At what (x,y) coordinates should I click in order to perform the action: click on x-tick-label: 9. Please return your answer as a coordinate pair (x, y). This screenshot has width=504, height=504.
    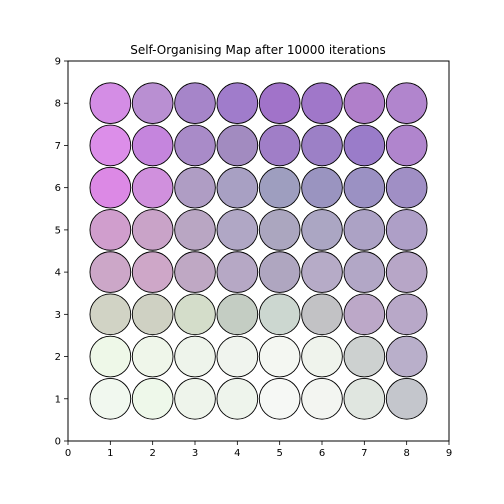
    Looking at the image, I should click on (449, 453).